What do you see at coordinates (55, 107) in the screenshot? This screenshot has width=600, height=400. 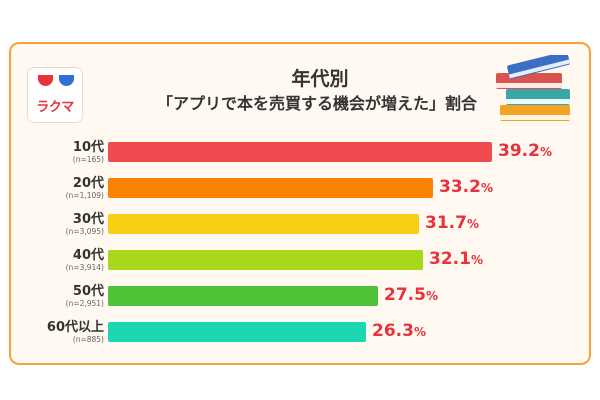 I see `logo-text: ラクマ` at bounding box center [55, 107].